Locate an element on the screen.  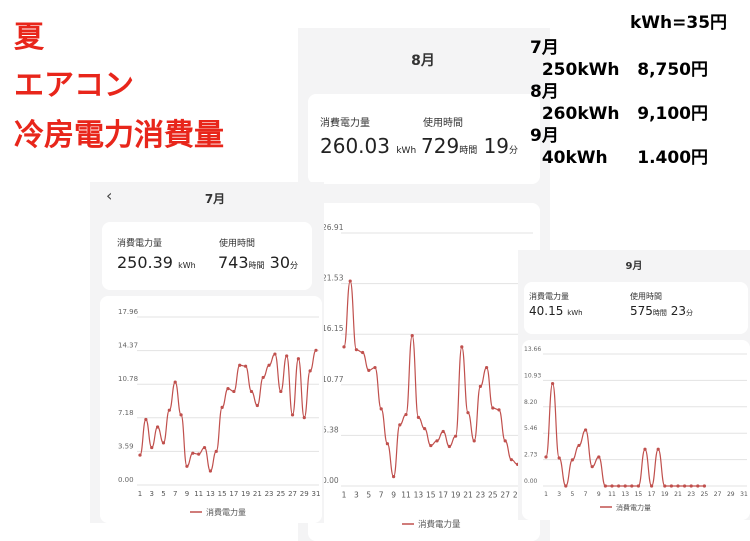
energy-label: 消費電力量 is located at coordinates (549, 296).